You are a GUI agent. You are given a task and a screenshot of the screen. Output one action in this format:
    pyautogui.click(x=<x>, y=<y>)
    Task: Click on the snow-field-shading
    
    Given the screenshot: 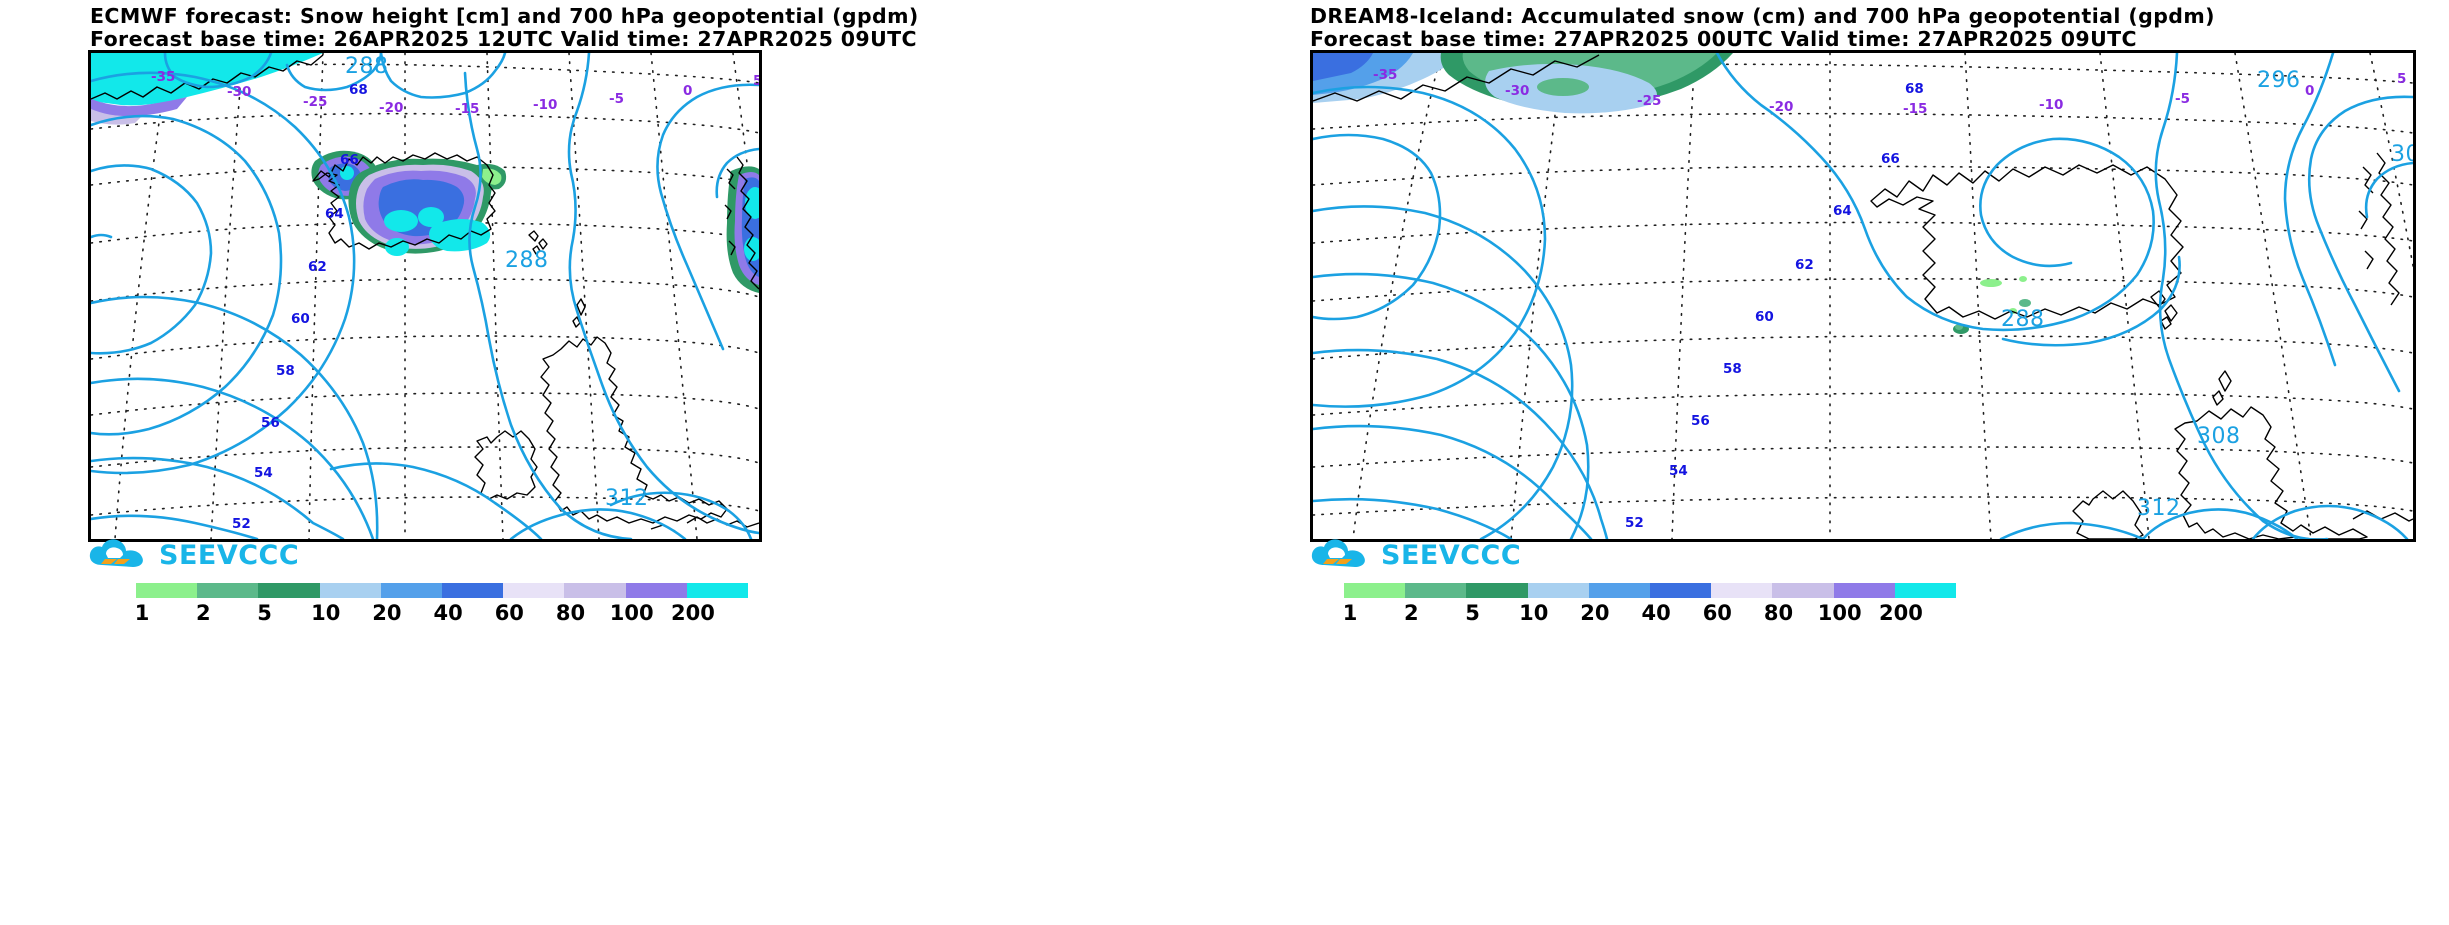 What is the action you would take?
    pyautogui.click(x=1672, y=193)
    